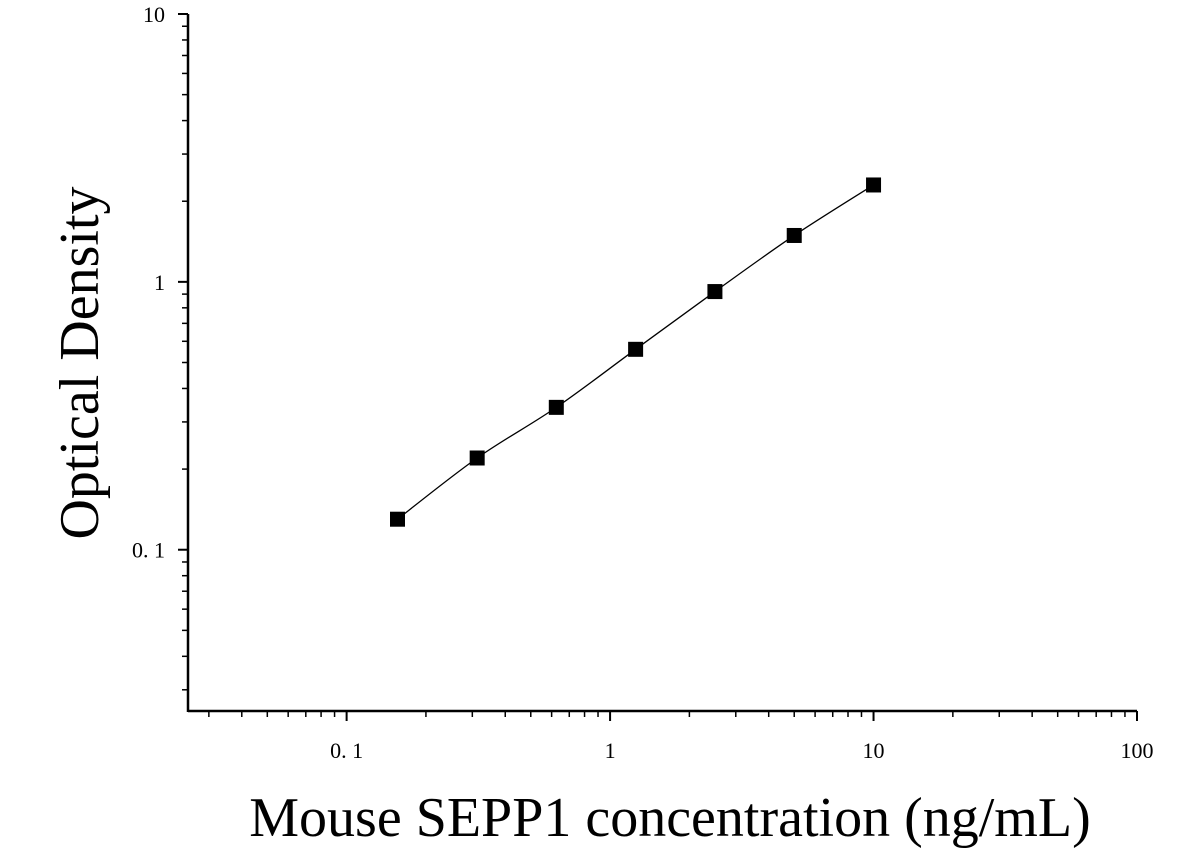 This screenshot has width=1200, height=860. Describe the element at coordinates (346, 750) in the screenshot. I see `x-tick-label: 0. 1` at that location.